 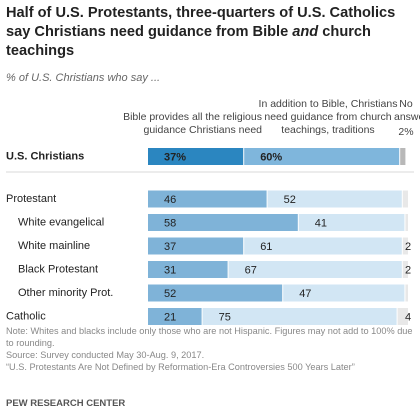 What do you see at coordinates (408, 317) in the screenshot?
I see `data-label: 4` at bounding box center [408, 317].